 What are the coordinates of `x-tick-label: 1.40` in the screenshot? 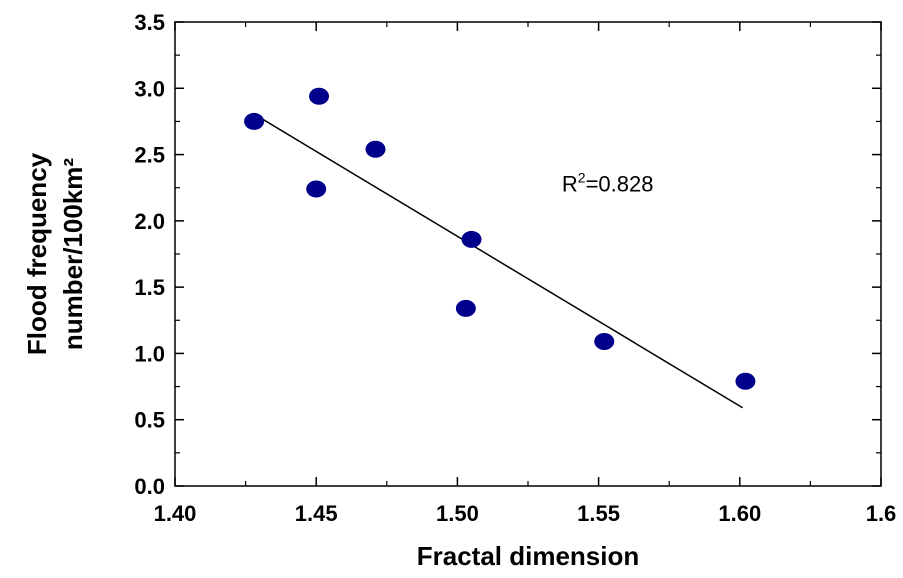 It's located at (175, 513).